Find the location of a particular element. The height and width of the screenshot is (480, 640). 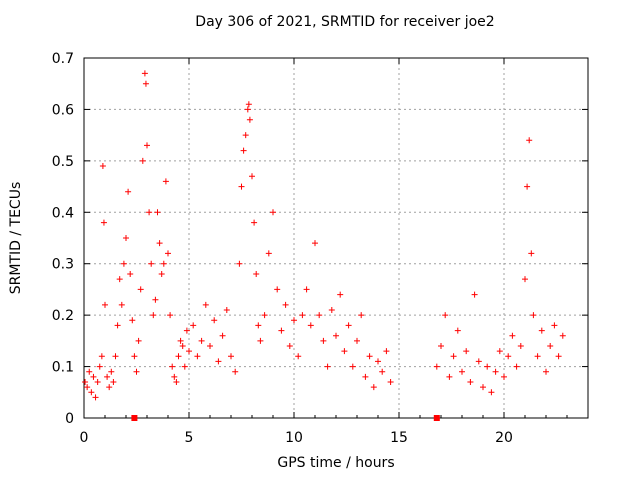

y-tick-label: 0.2 is located at coordinates (63, 316).